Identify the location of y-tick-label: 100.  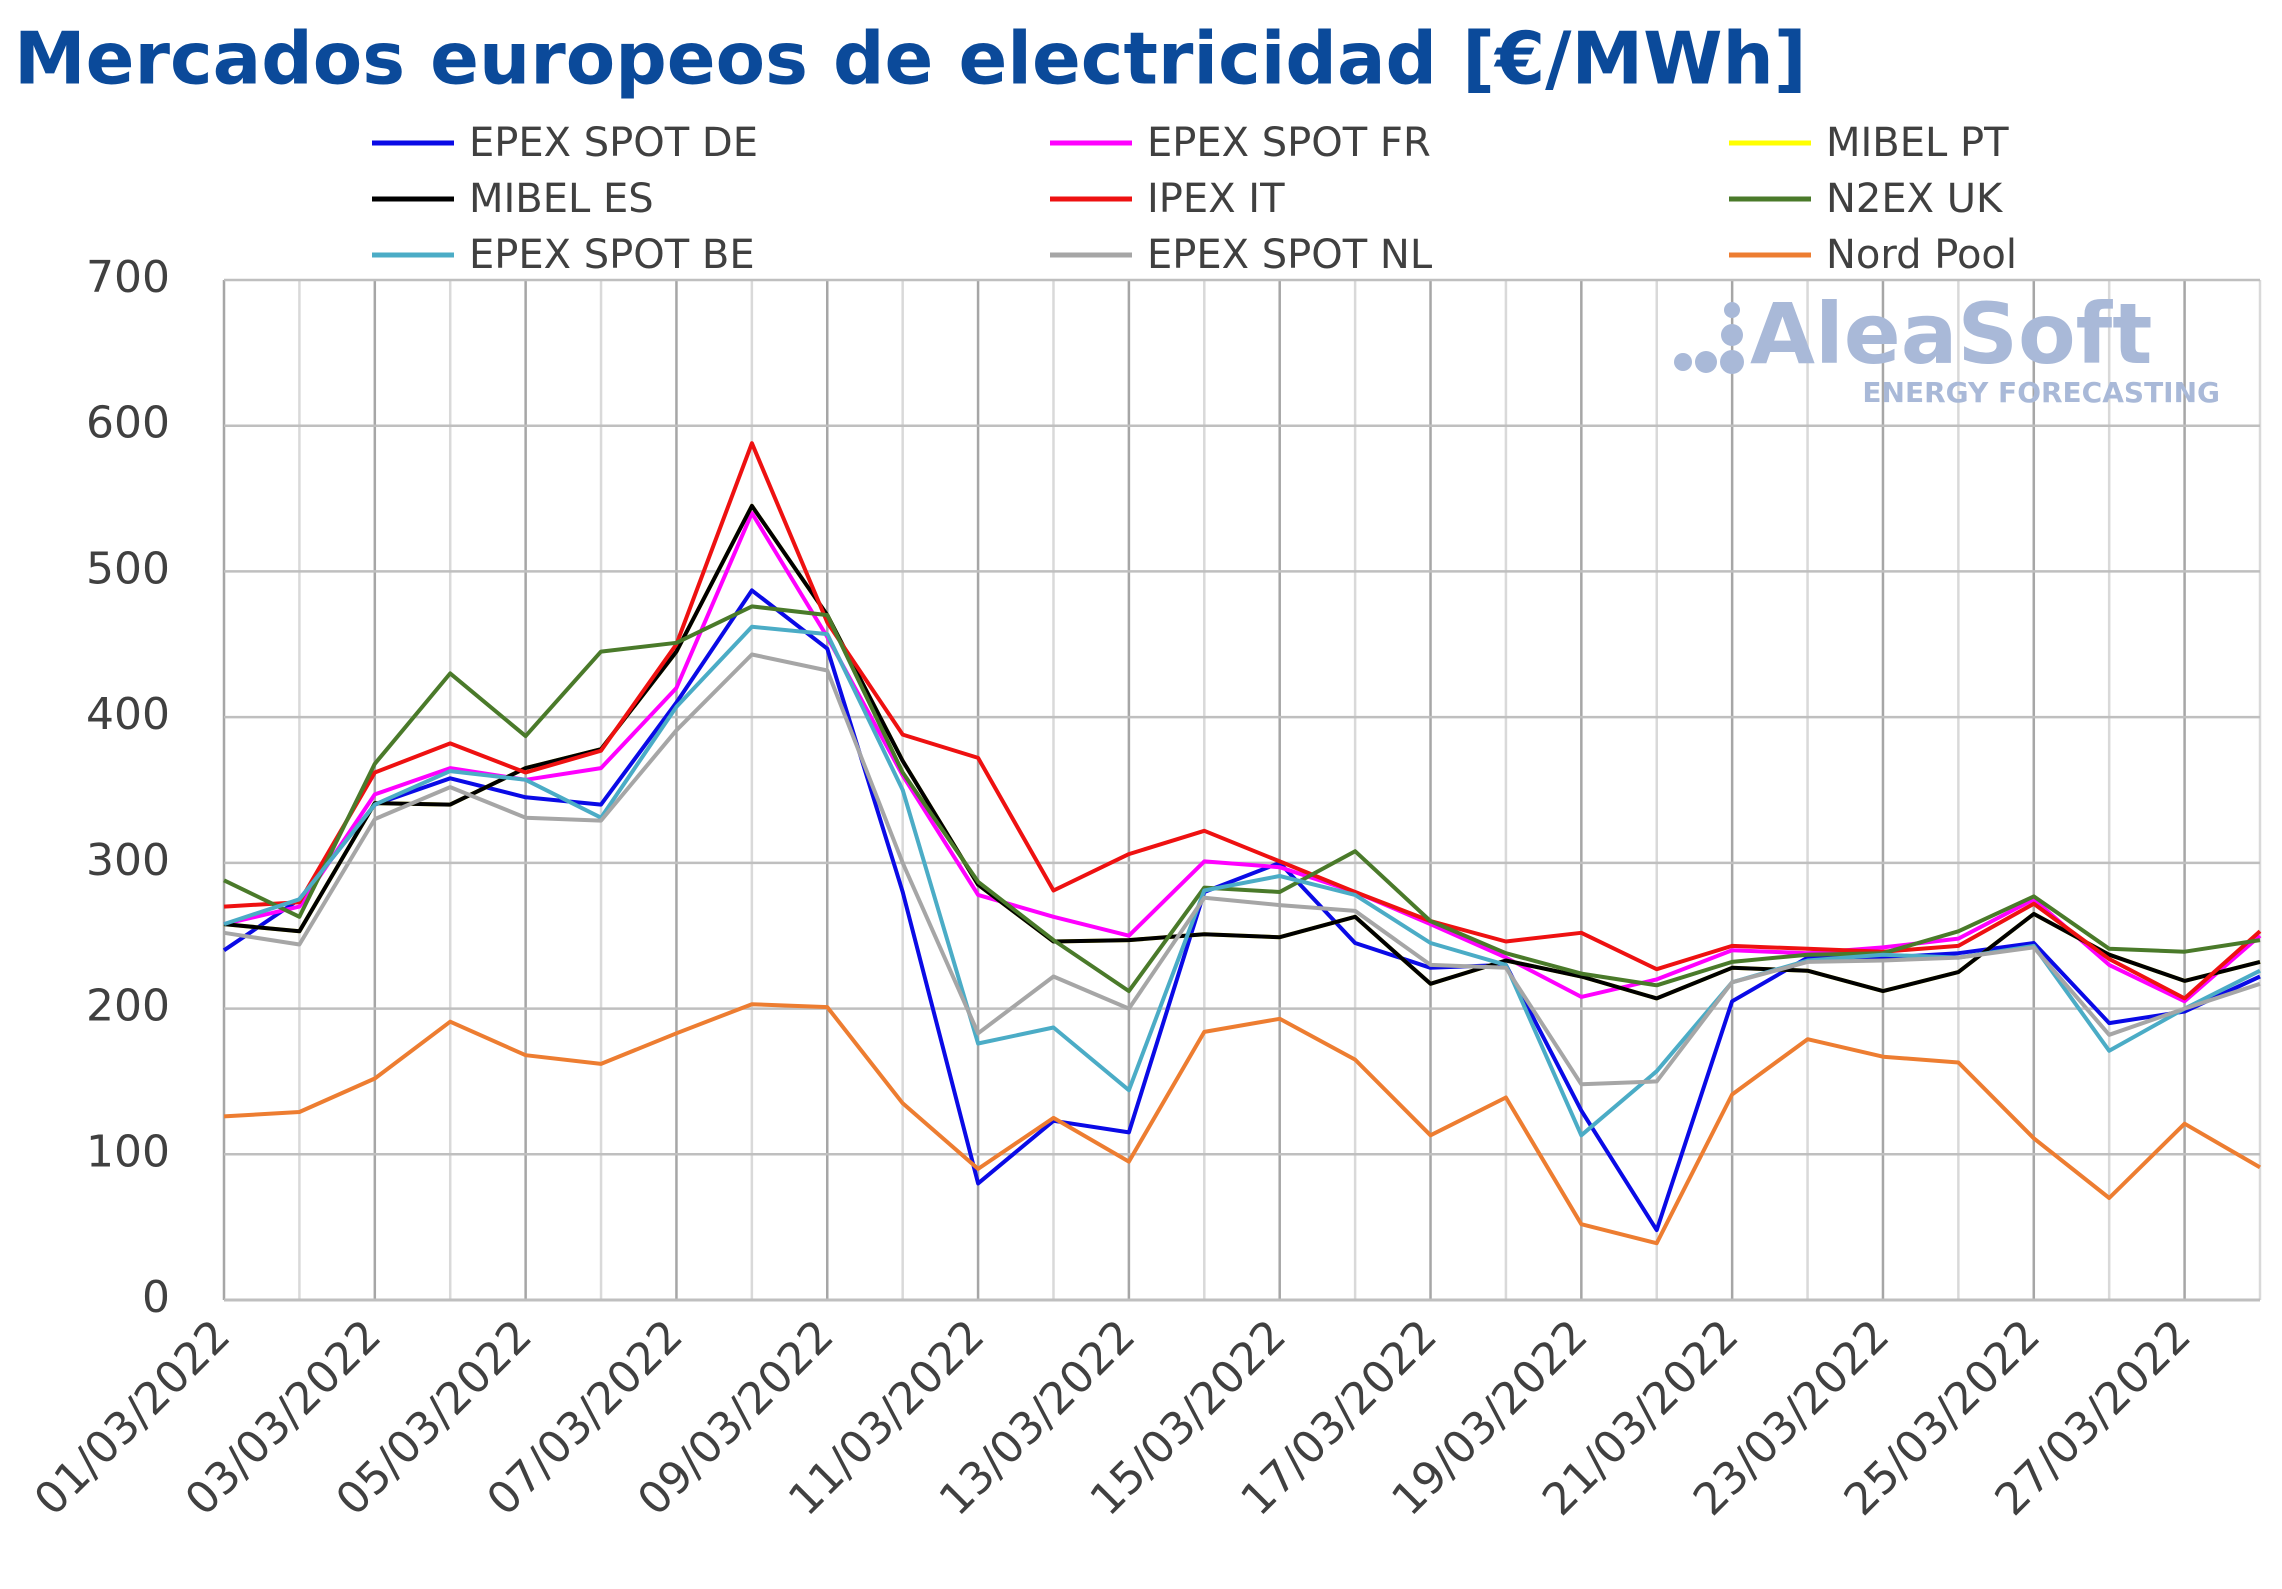
(128, 1151).